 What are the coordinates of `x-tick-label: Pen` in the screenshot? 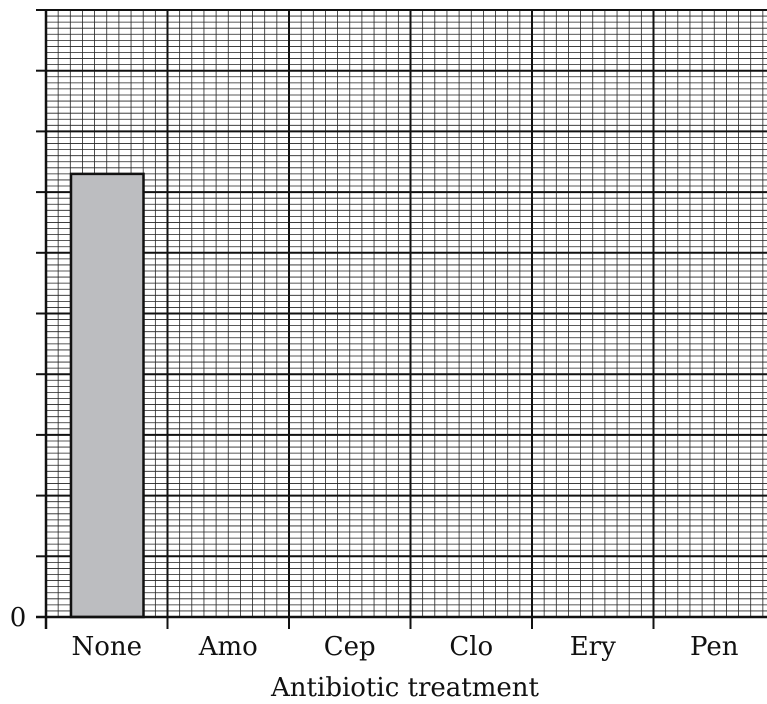 It's located at (714, 647).